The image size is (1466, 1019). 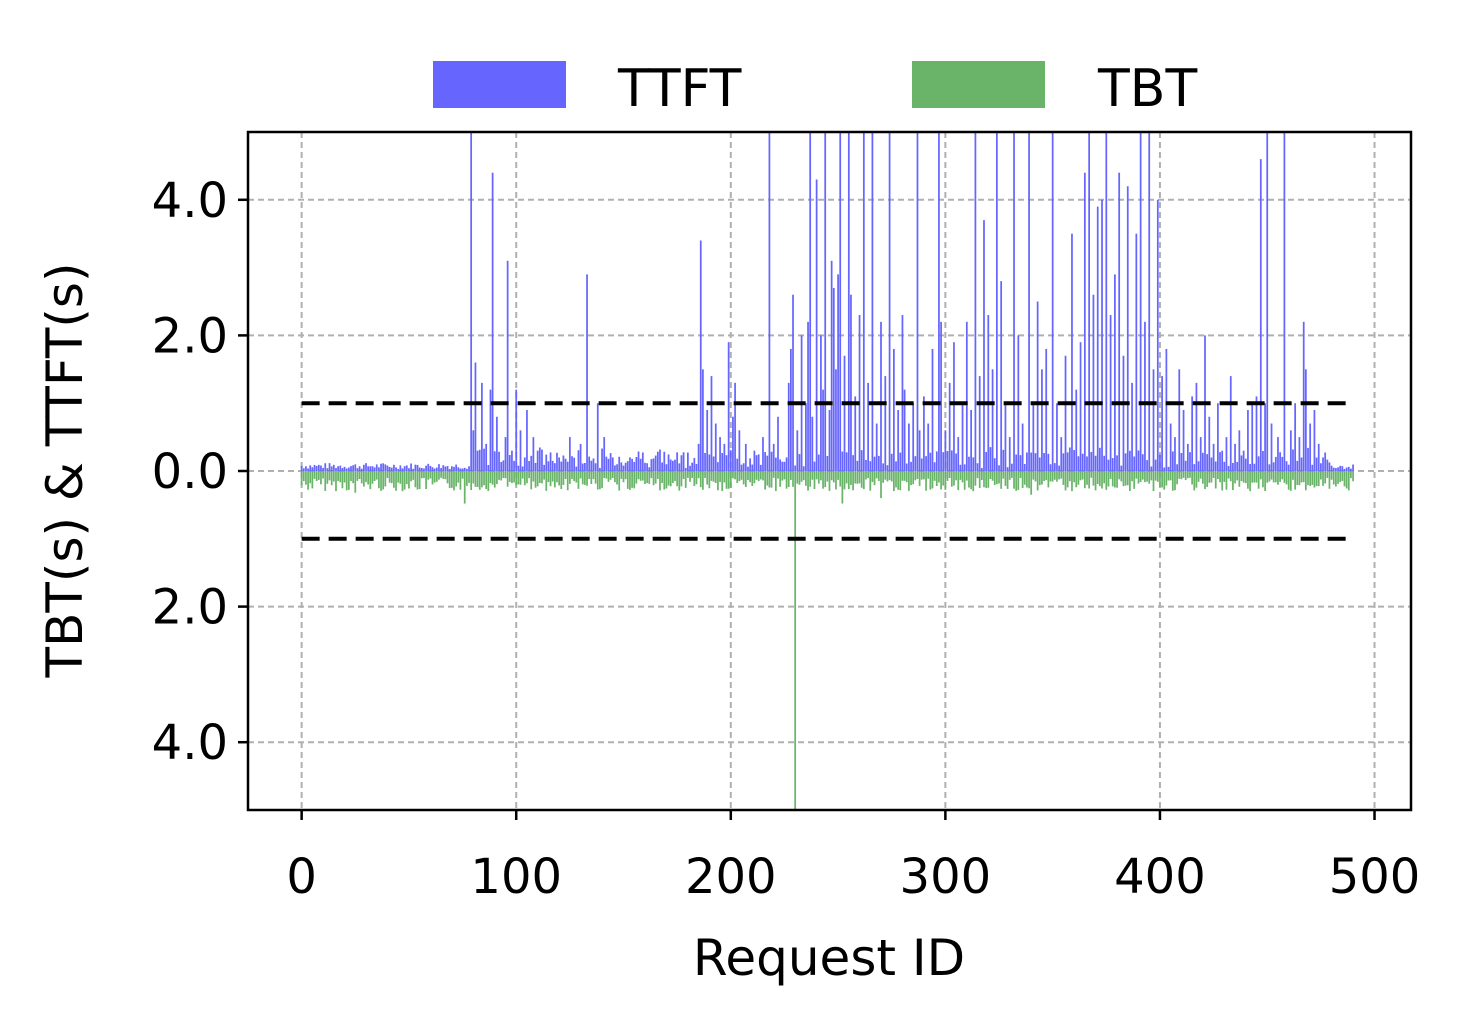 I want to click on legend: TTFT TBT, so click(x=815, y=89).